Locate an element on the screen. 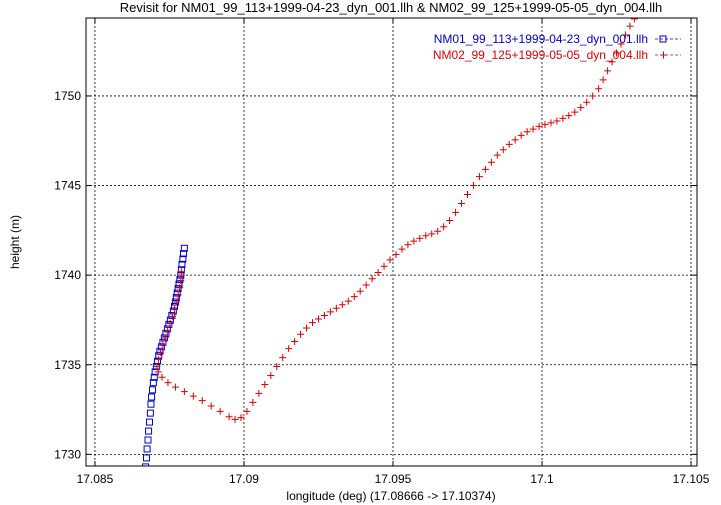 This screenshot has height=505, width=721. legend-label-series-1: NM01_99_113+1999-04-23_dyn_001.llh is located at coordinates (541, 39).